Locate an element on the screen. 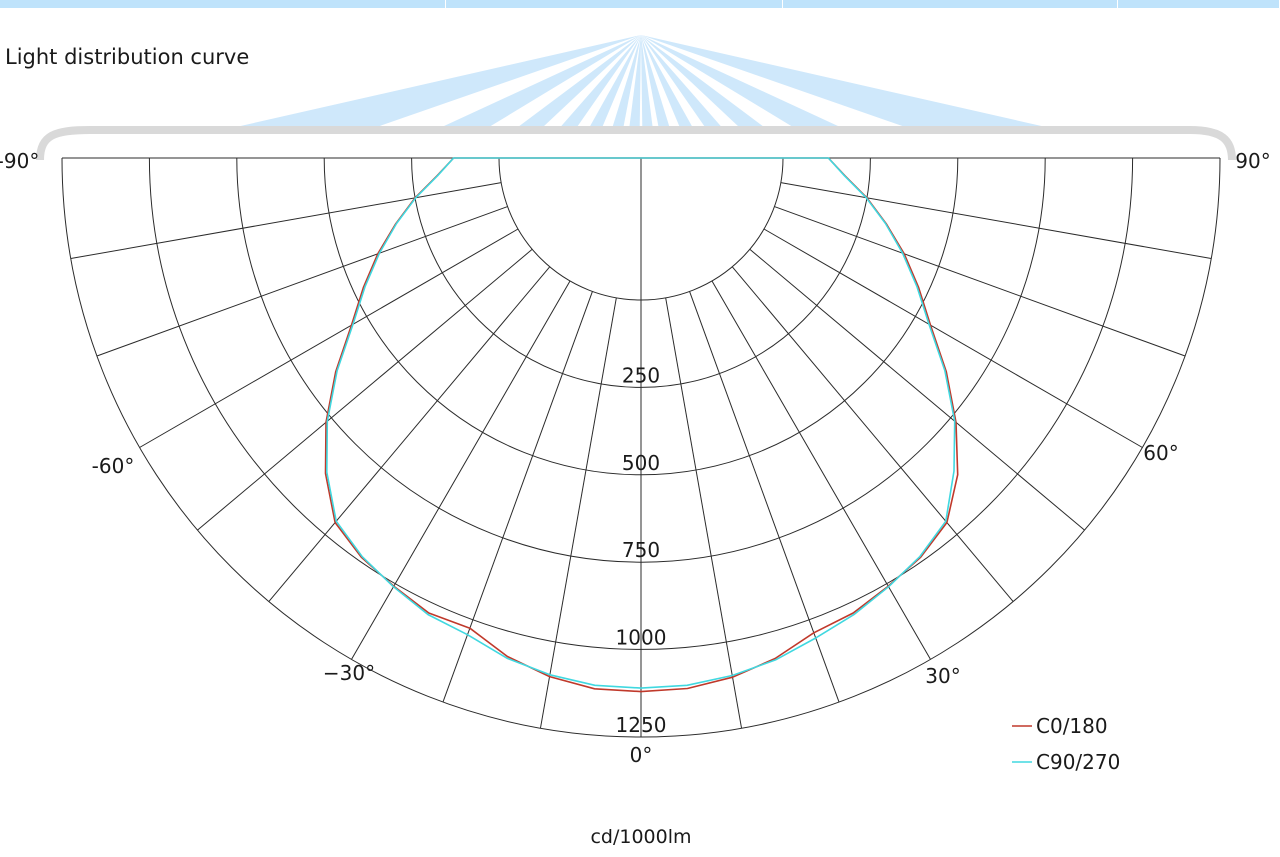  radial-tick-label: 750 is located at coordinates (641, 550).